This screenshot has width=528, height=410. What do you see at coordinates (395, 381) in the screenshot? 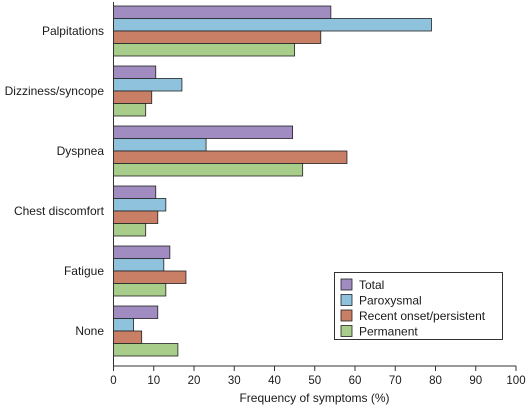
I see `x-tick-label: 70` at bounding box center [395, 381].